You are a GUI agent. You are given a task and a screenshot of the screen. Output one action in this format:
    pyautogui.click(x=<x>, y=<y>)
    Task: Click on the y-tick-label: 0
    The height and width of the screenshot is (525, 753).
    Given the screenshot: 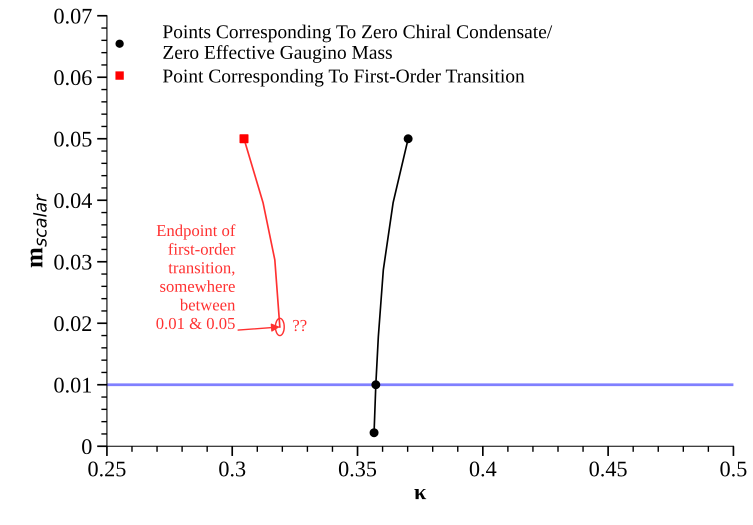 What is the action you would take?
    pyautogui.click(x=87, y=446)
    